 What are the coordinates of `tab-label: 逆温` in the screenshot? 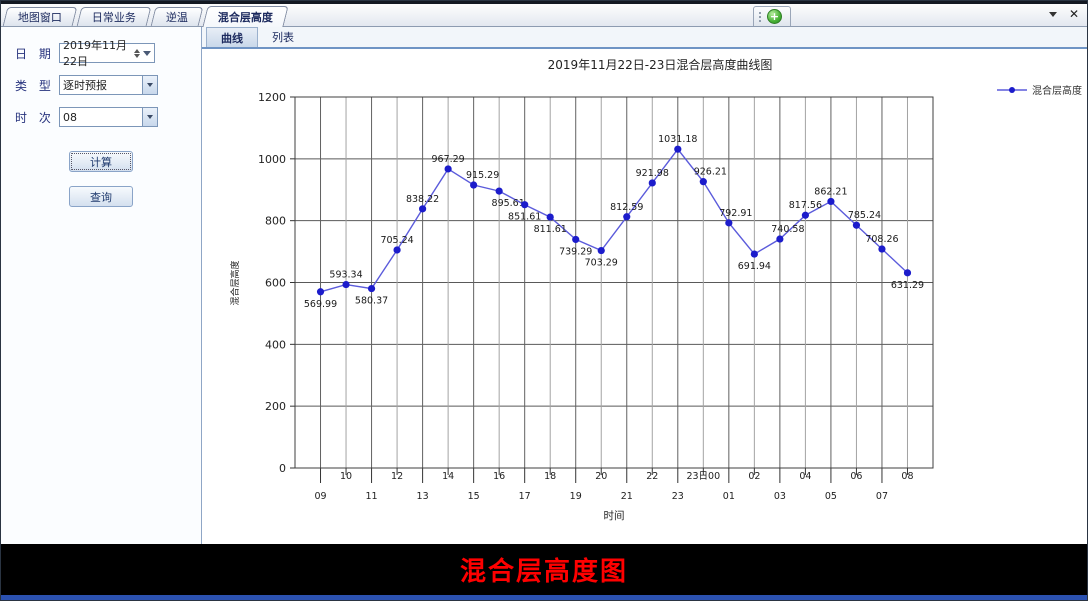 It's located at (176, 17).